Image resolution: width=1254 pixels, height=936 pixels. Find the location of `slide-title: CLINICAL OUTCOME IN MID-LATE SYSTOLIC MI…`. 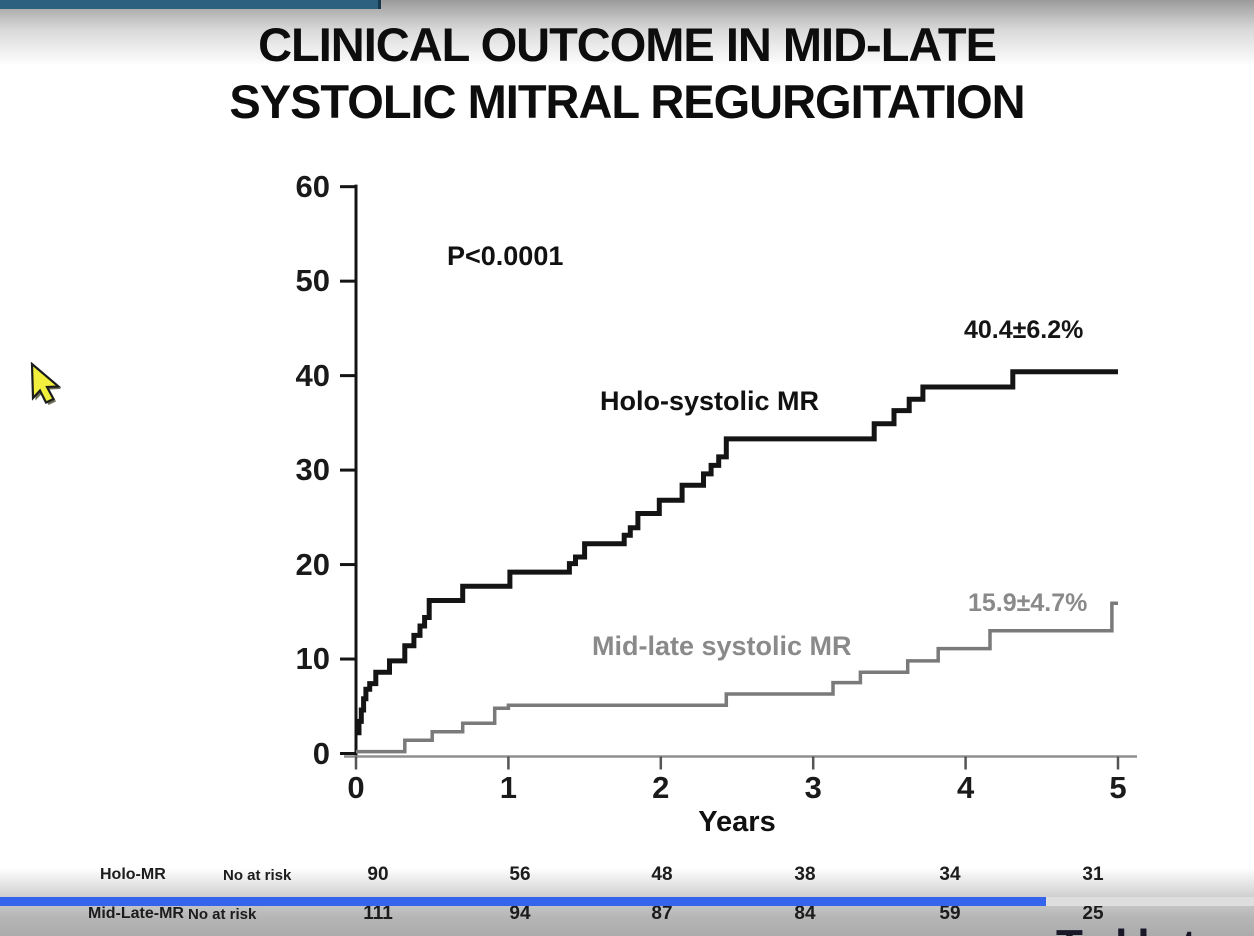

slide-title: CLINICAL OUTCOME IN MID-LATE SYSTOLIC MI… is located at coordinates (627, 73).